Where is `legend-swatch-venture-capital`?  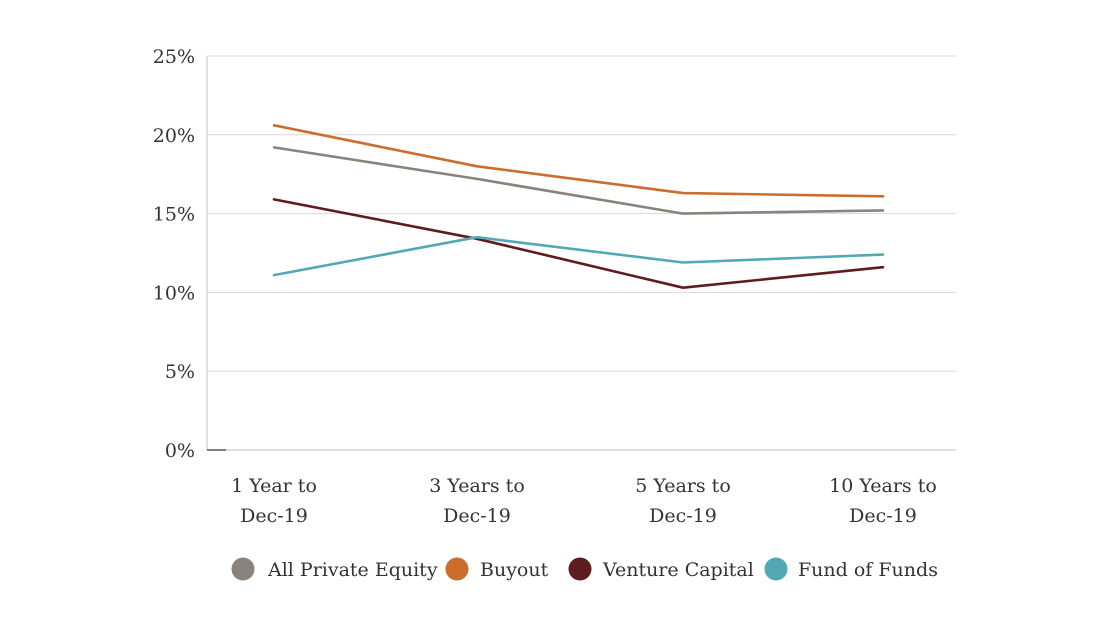 legend-swatch-venture-capital is located at coordinates (580, 569).